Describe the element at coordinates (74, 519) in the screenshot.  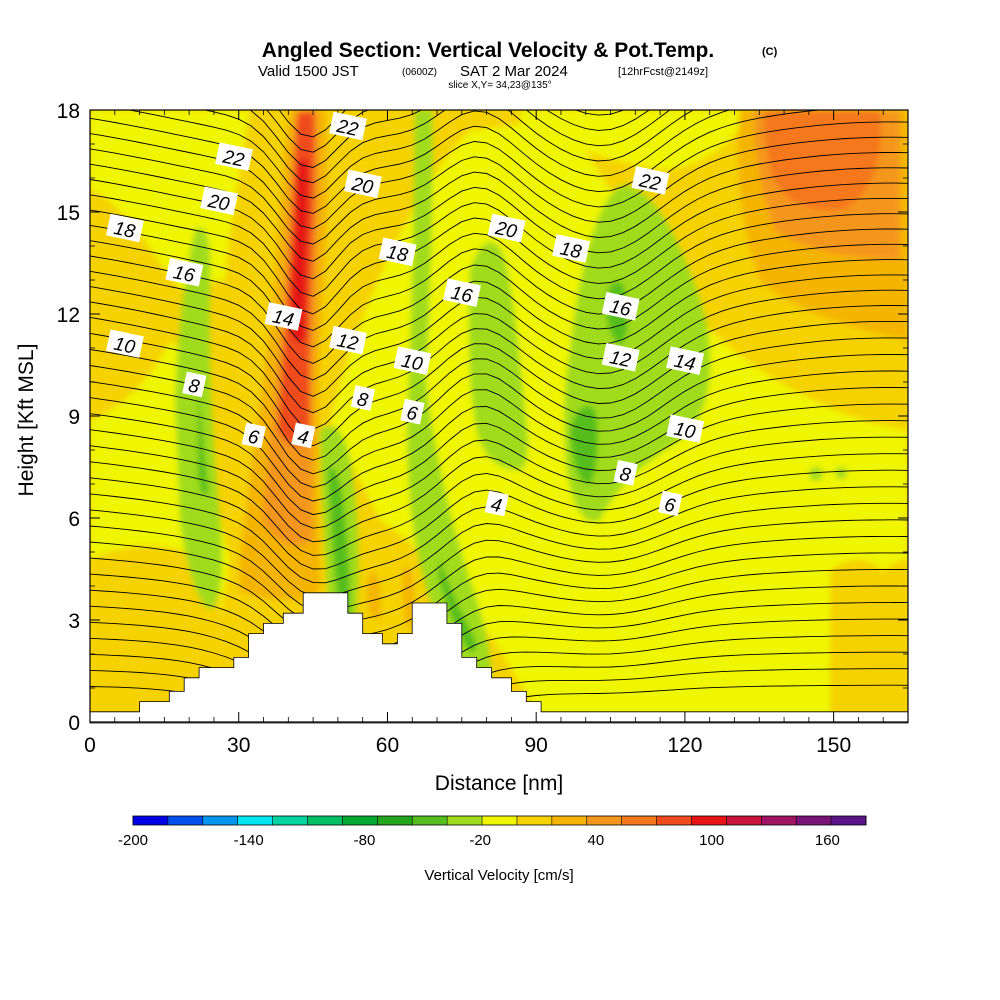
I see `y-tick-label: 6` at that location.